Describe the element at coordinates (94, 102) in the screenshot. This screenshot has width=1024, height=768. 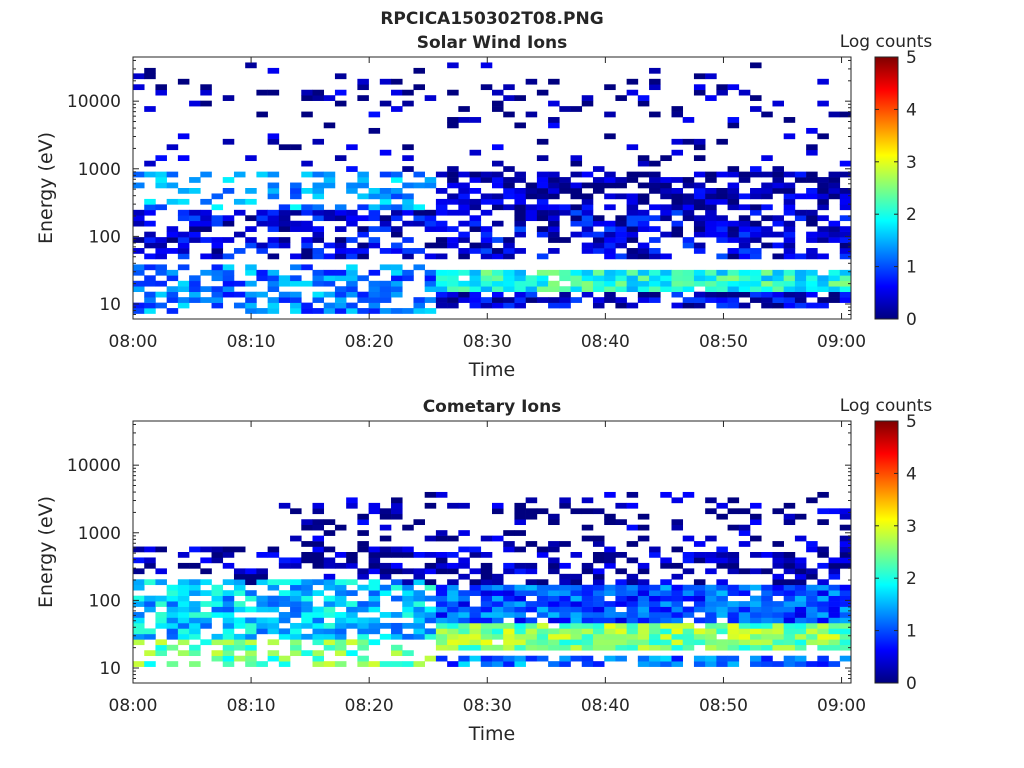
I see `y-tick-label: 10000` at that location.